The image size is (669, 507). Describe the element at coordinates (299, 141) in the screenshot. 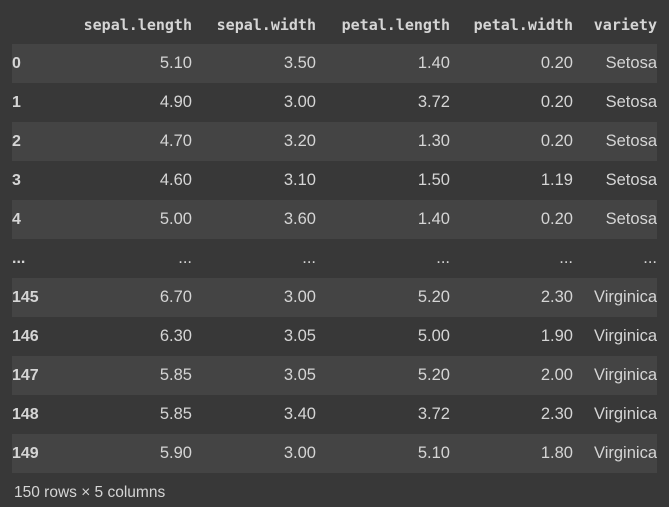

I see `cell-sepal-width: 3.20` at that location.